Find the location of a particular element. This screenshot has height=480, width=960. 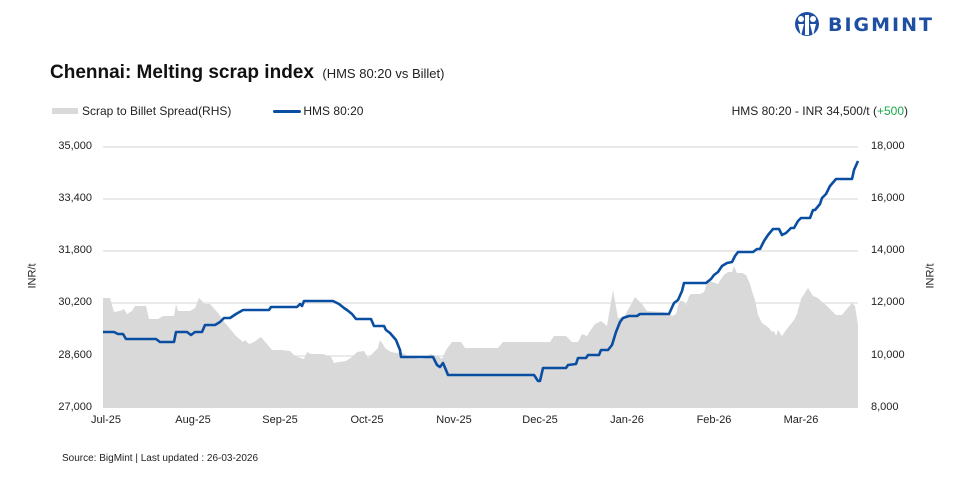

price-change: +500 is located at coordinates (890, 111).